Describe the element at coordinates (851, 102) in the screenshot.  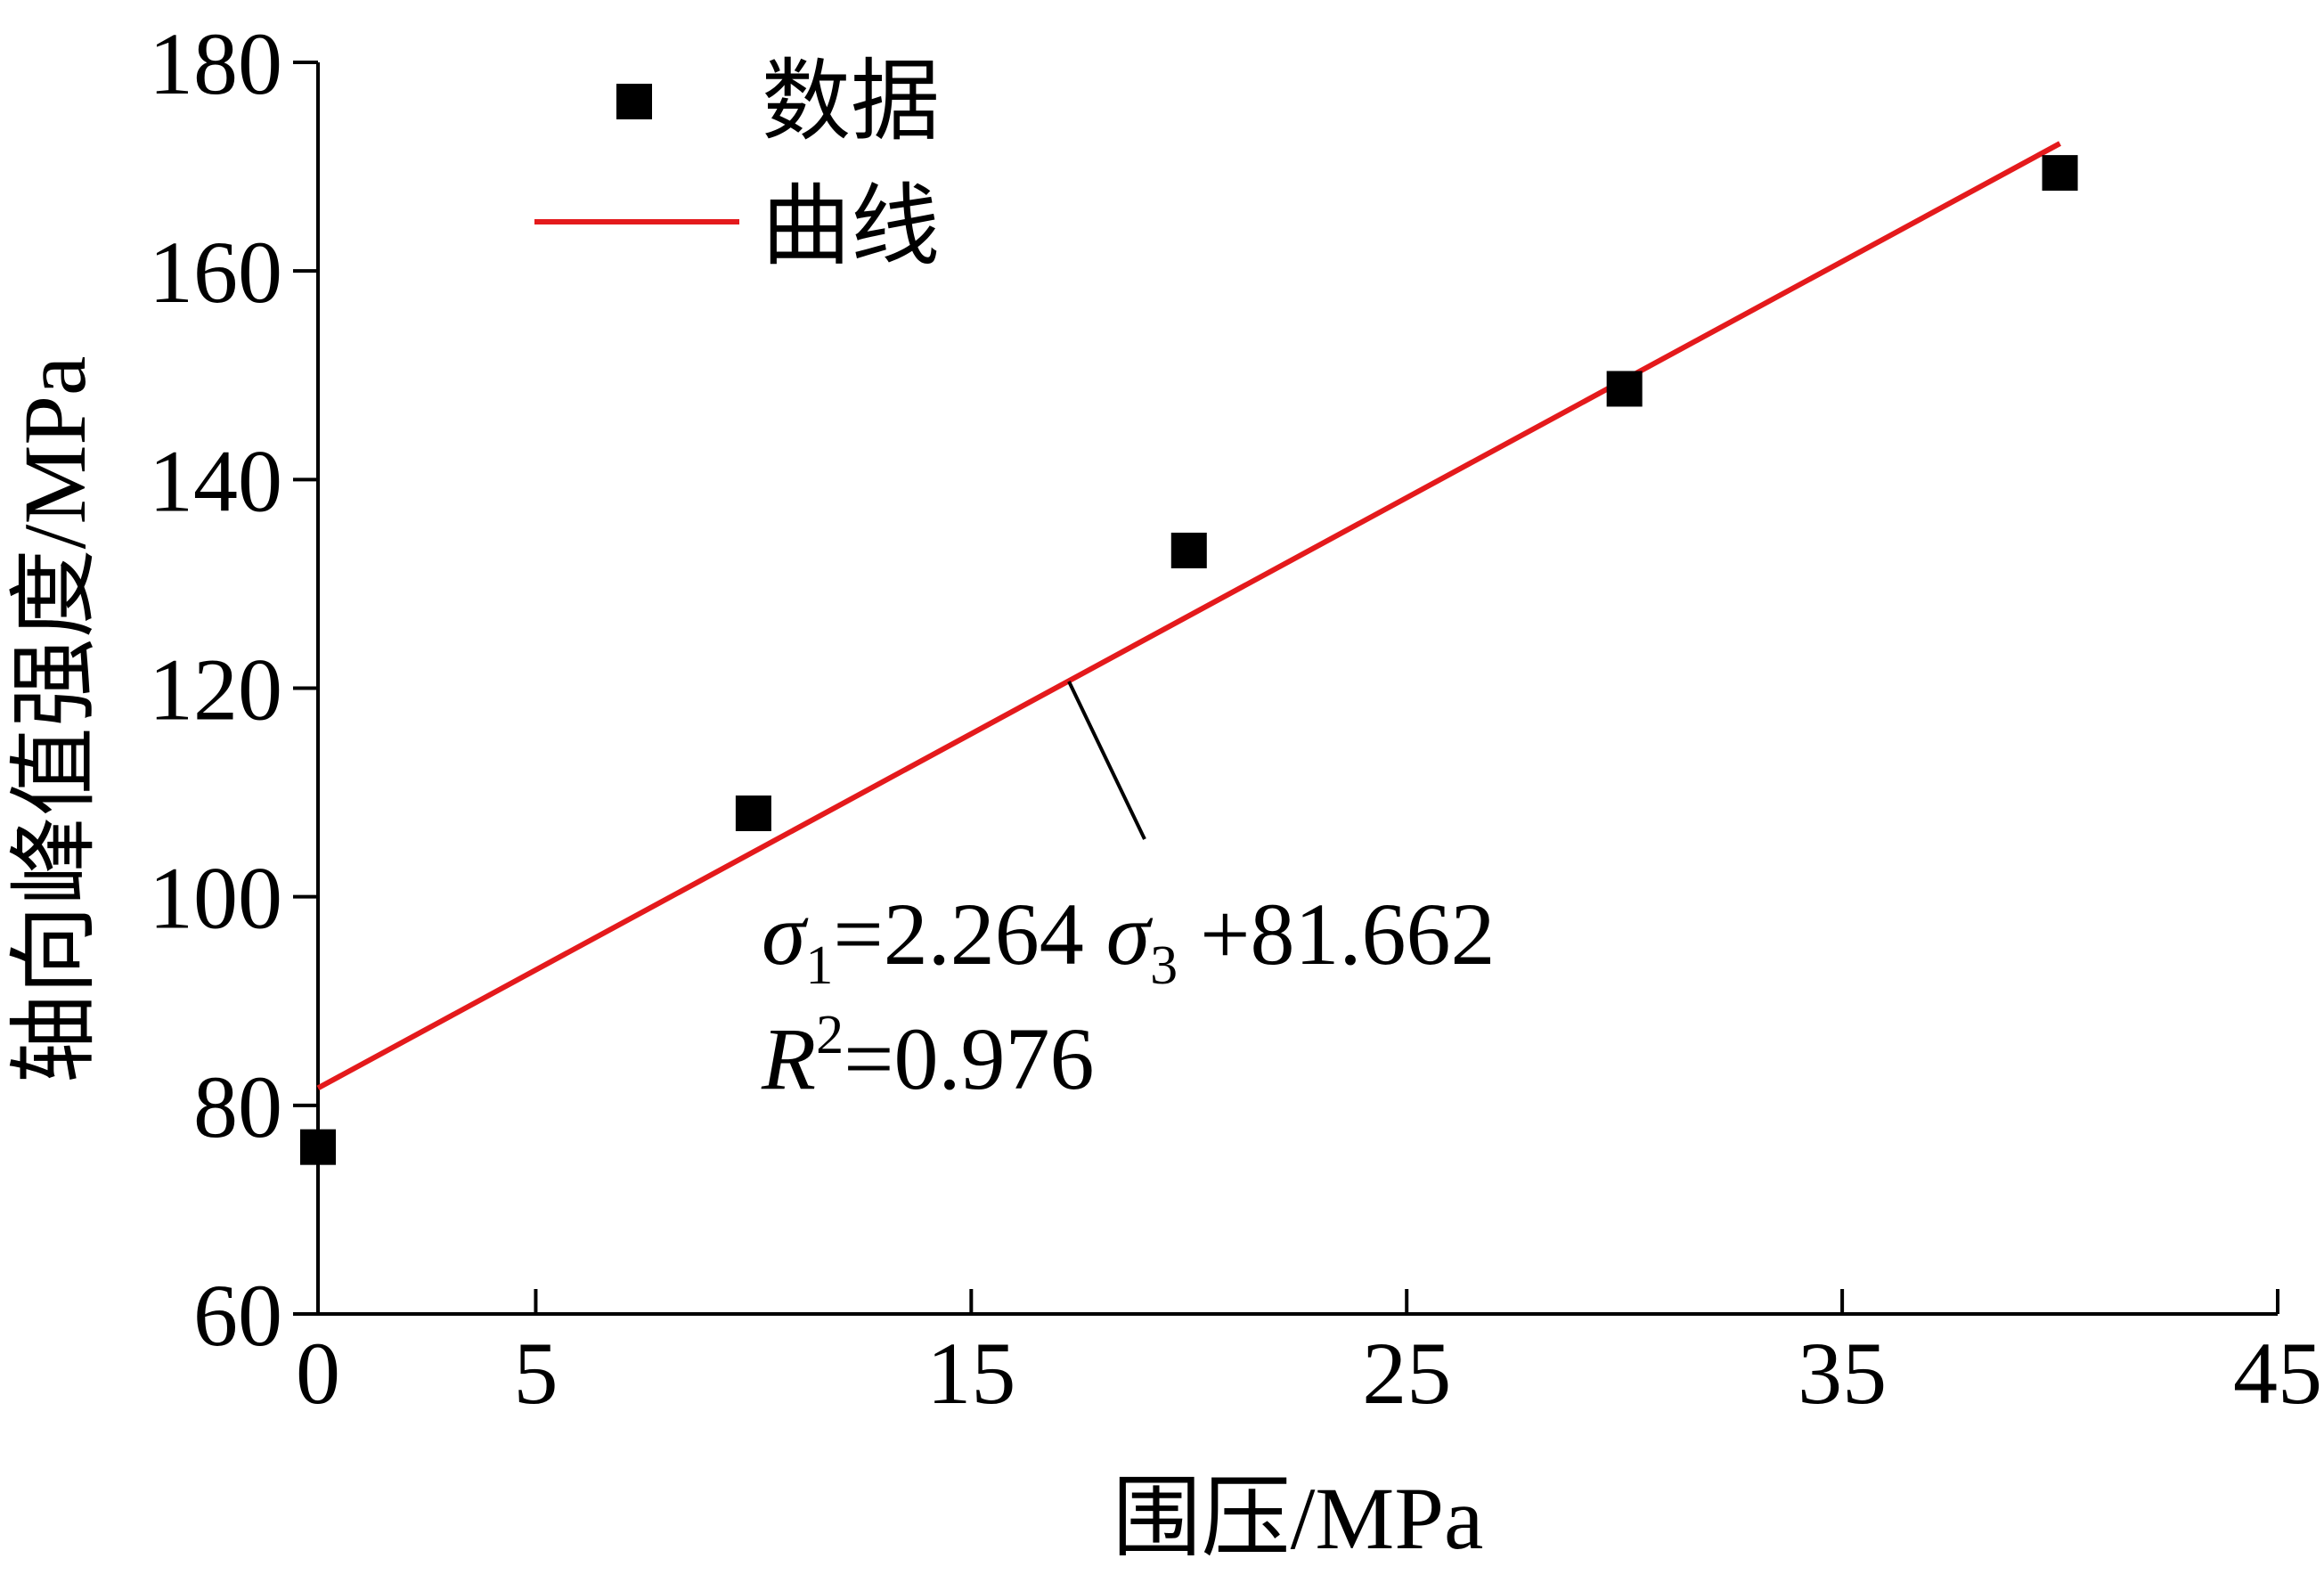
I see `legend-label-data: 数据` at that location.